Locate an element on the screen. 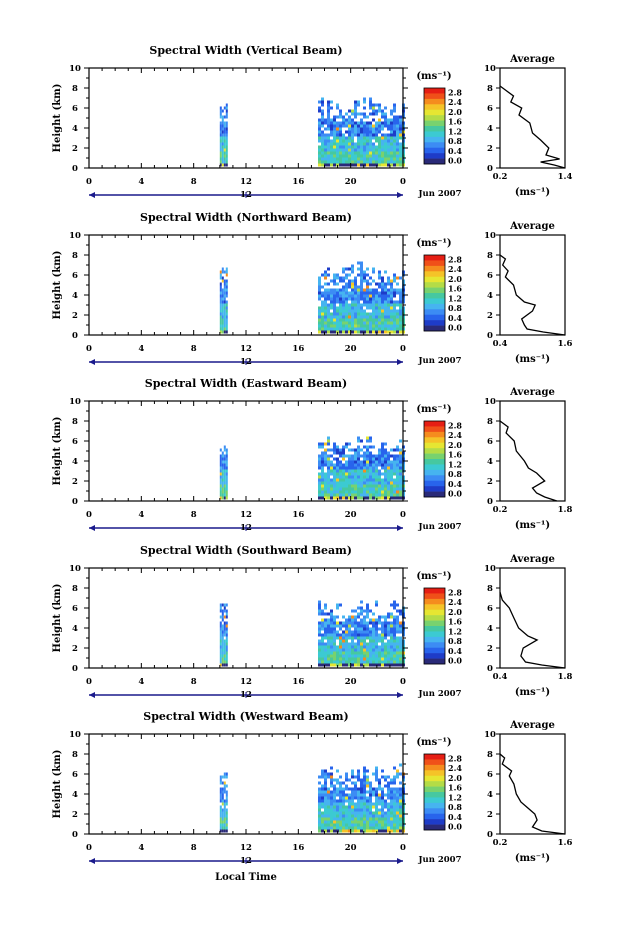 This screenshot has width=624, height=933. colorbar-swatch is located at coordinates (434, 816).